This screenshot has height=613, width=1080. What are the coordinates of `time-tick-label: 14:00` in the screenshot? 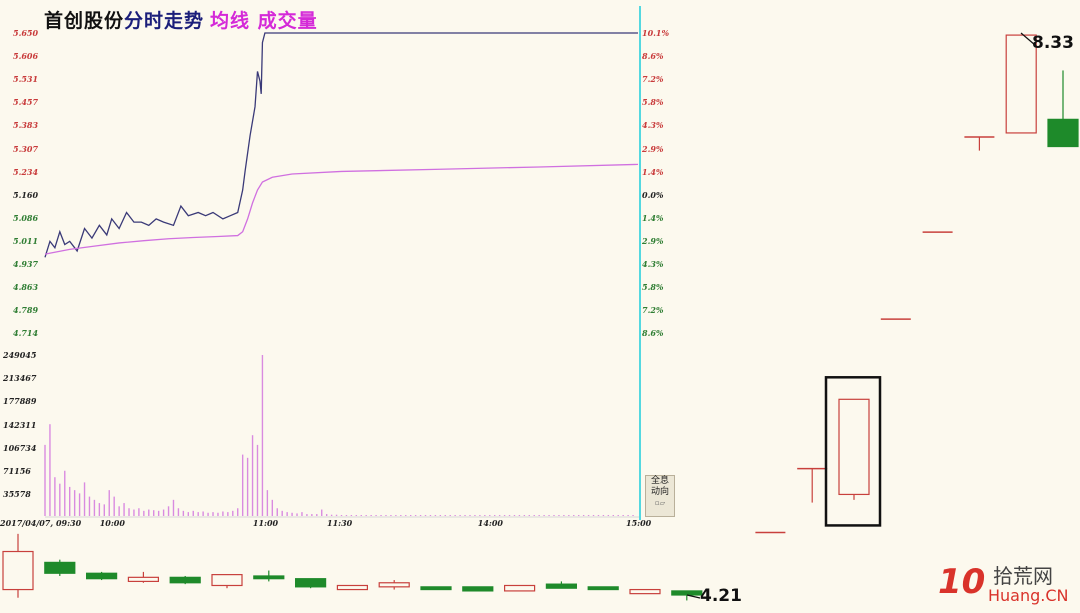 It's located at (490, 523).